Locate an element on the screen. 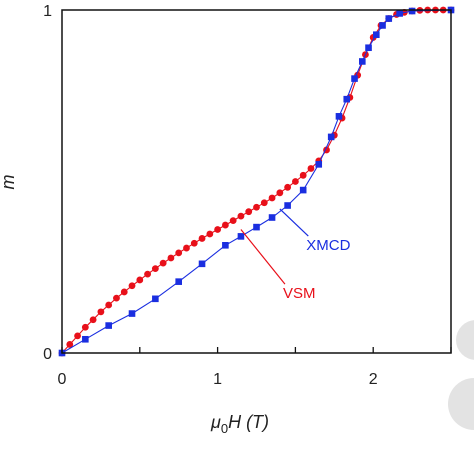  x-tick-label: 2 is located at coordinates (373, 379).